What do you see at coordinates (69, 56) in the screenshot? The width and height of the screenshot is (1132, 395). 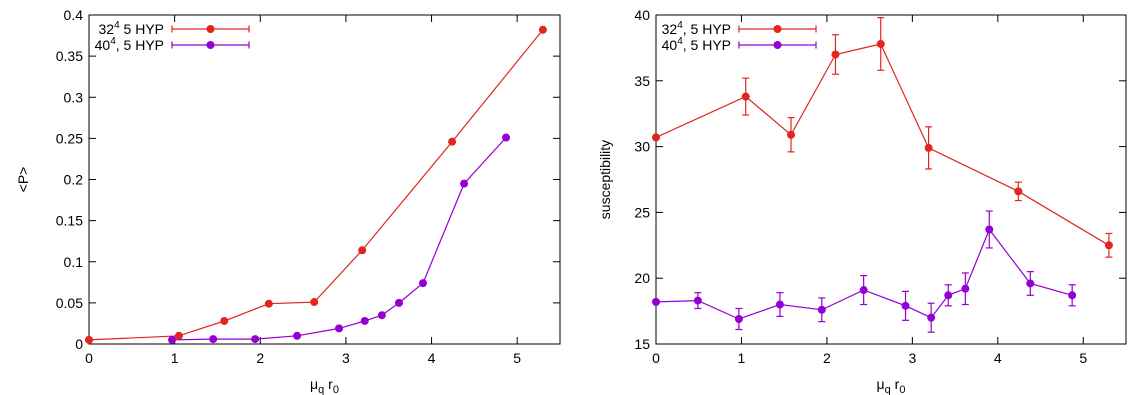 I see `y-tick-label: 0.35` at bounding box center [69, 56].